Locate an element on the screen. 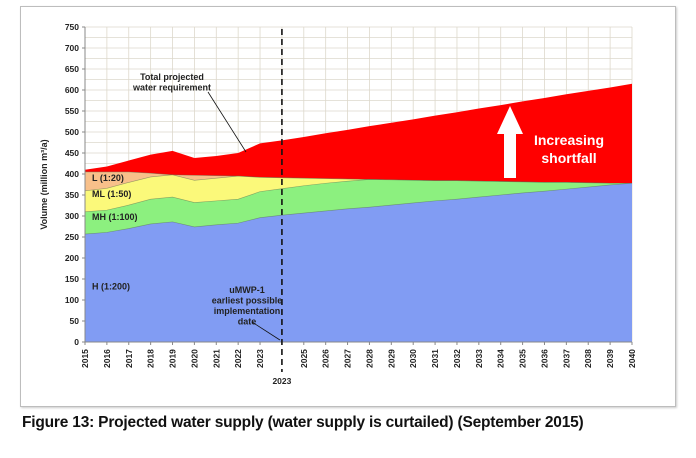  arrow-up-icon is located at coordinates (510, 142).